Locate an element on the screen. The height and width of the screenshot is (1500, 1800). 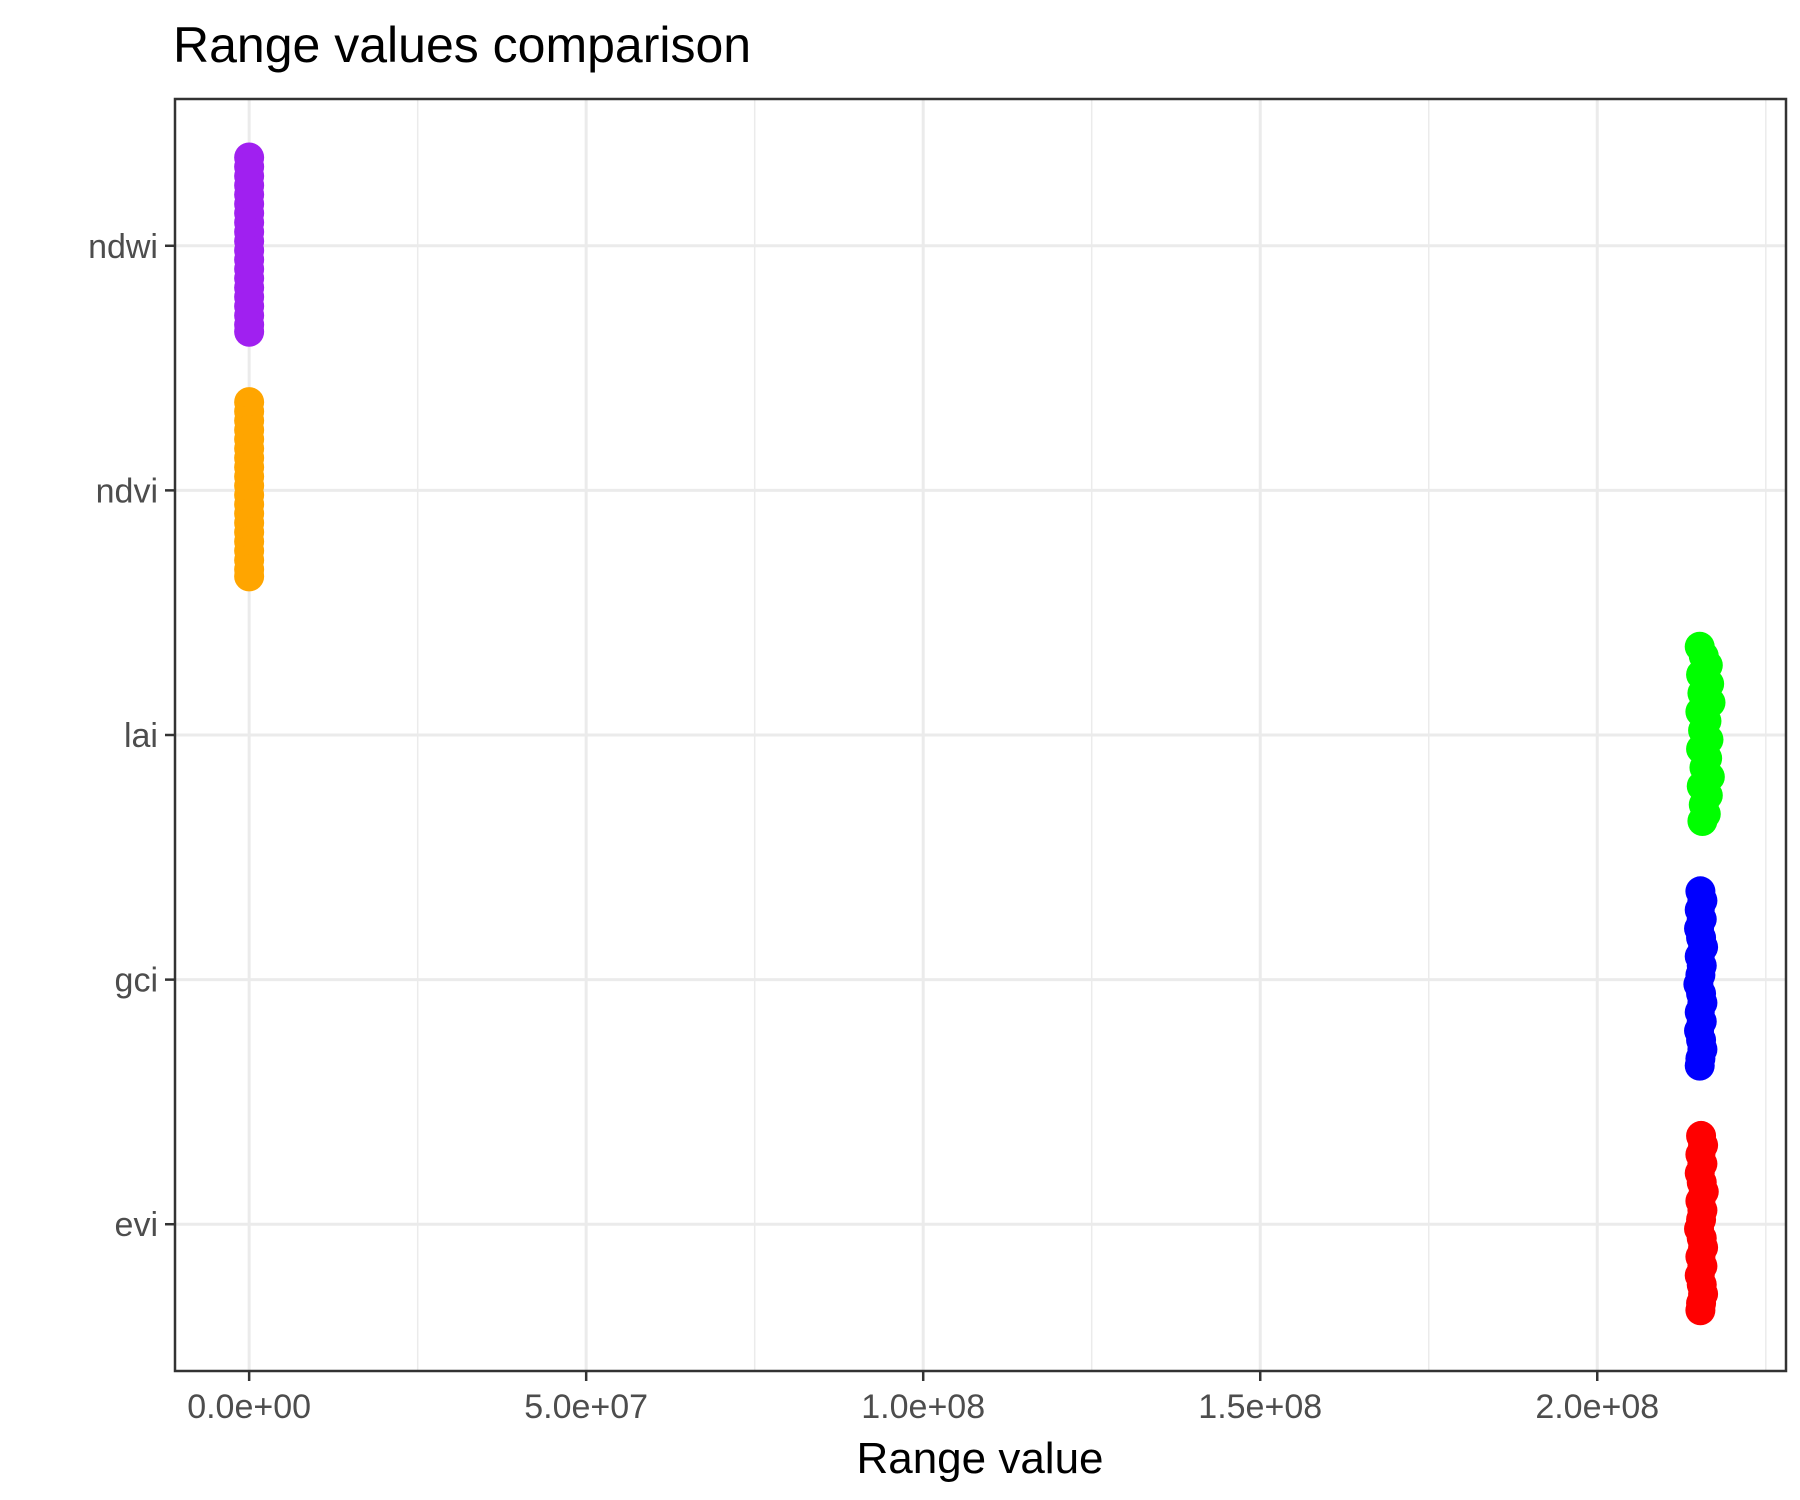
chart-title: Range values comparison is located at coordinates (462, 45).